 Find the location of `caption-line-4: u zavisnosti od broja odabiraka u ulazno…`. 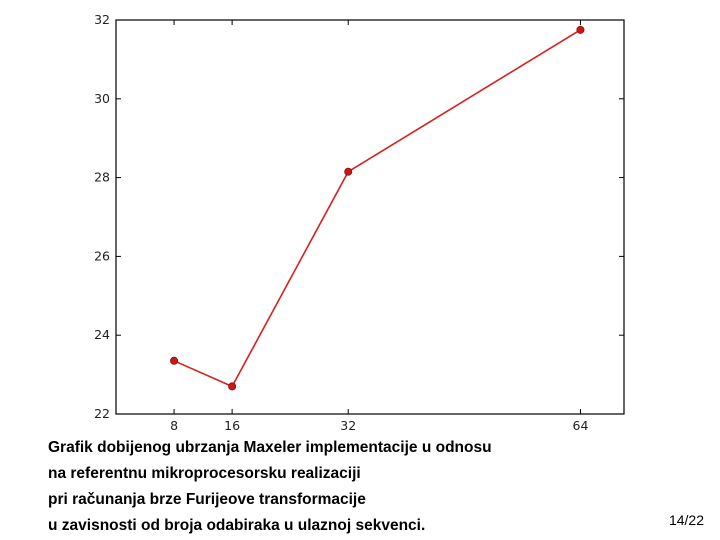

caption-line-4: u zavisnosti od broja odabiraka u ulazno… is located at coordinates (237, 525).